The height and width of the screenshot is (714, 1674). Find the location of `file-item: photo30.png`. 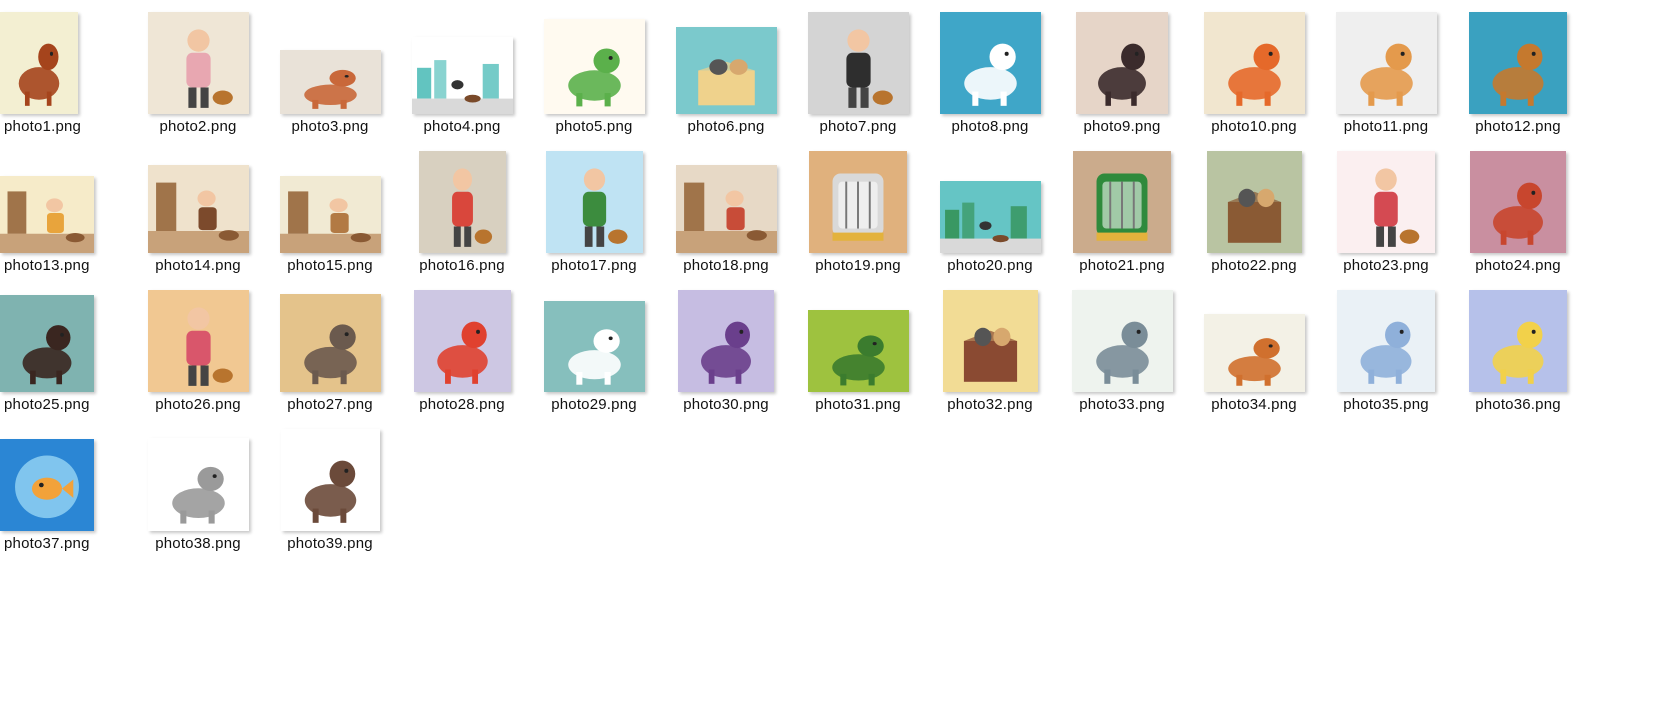

file-item: photo30.png is located at coordinates (726, 347).